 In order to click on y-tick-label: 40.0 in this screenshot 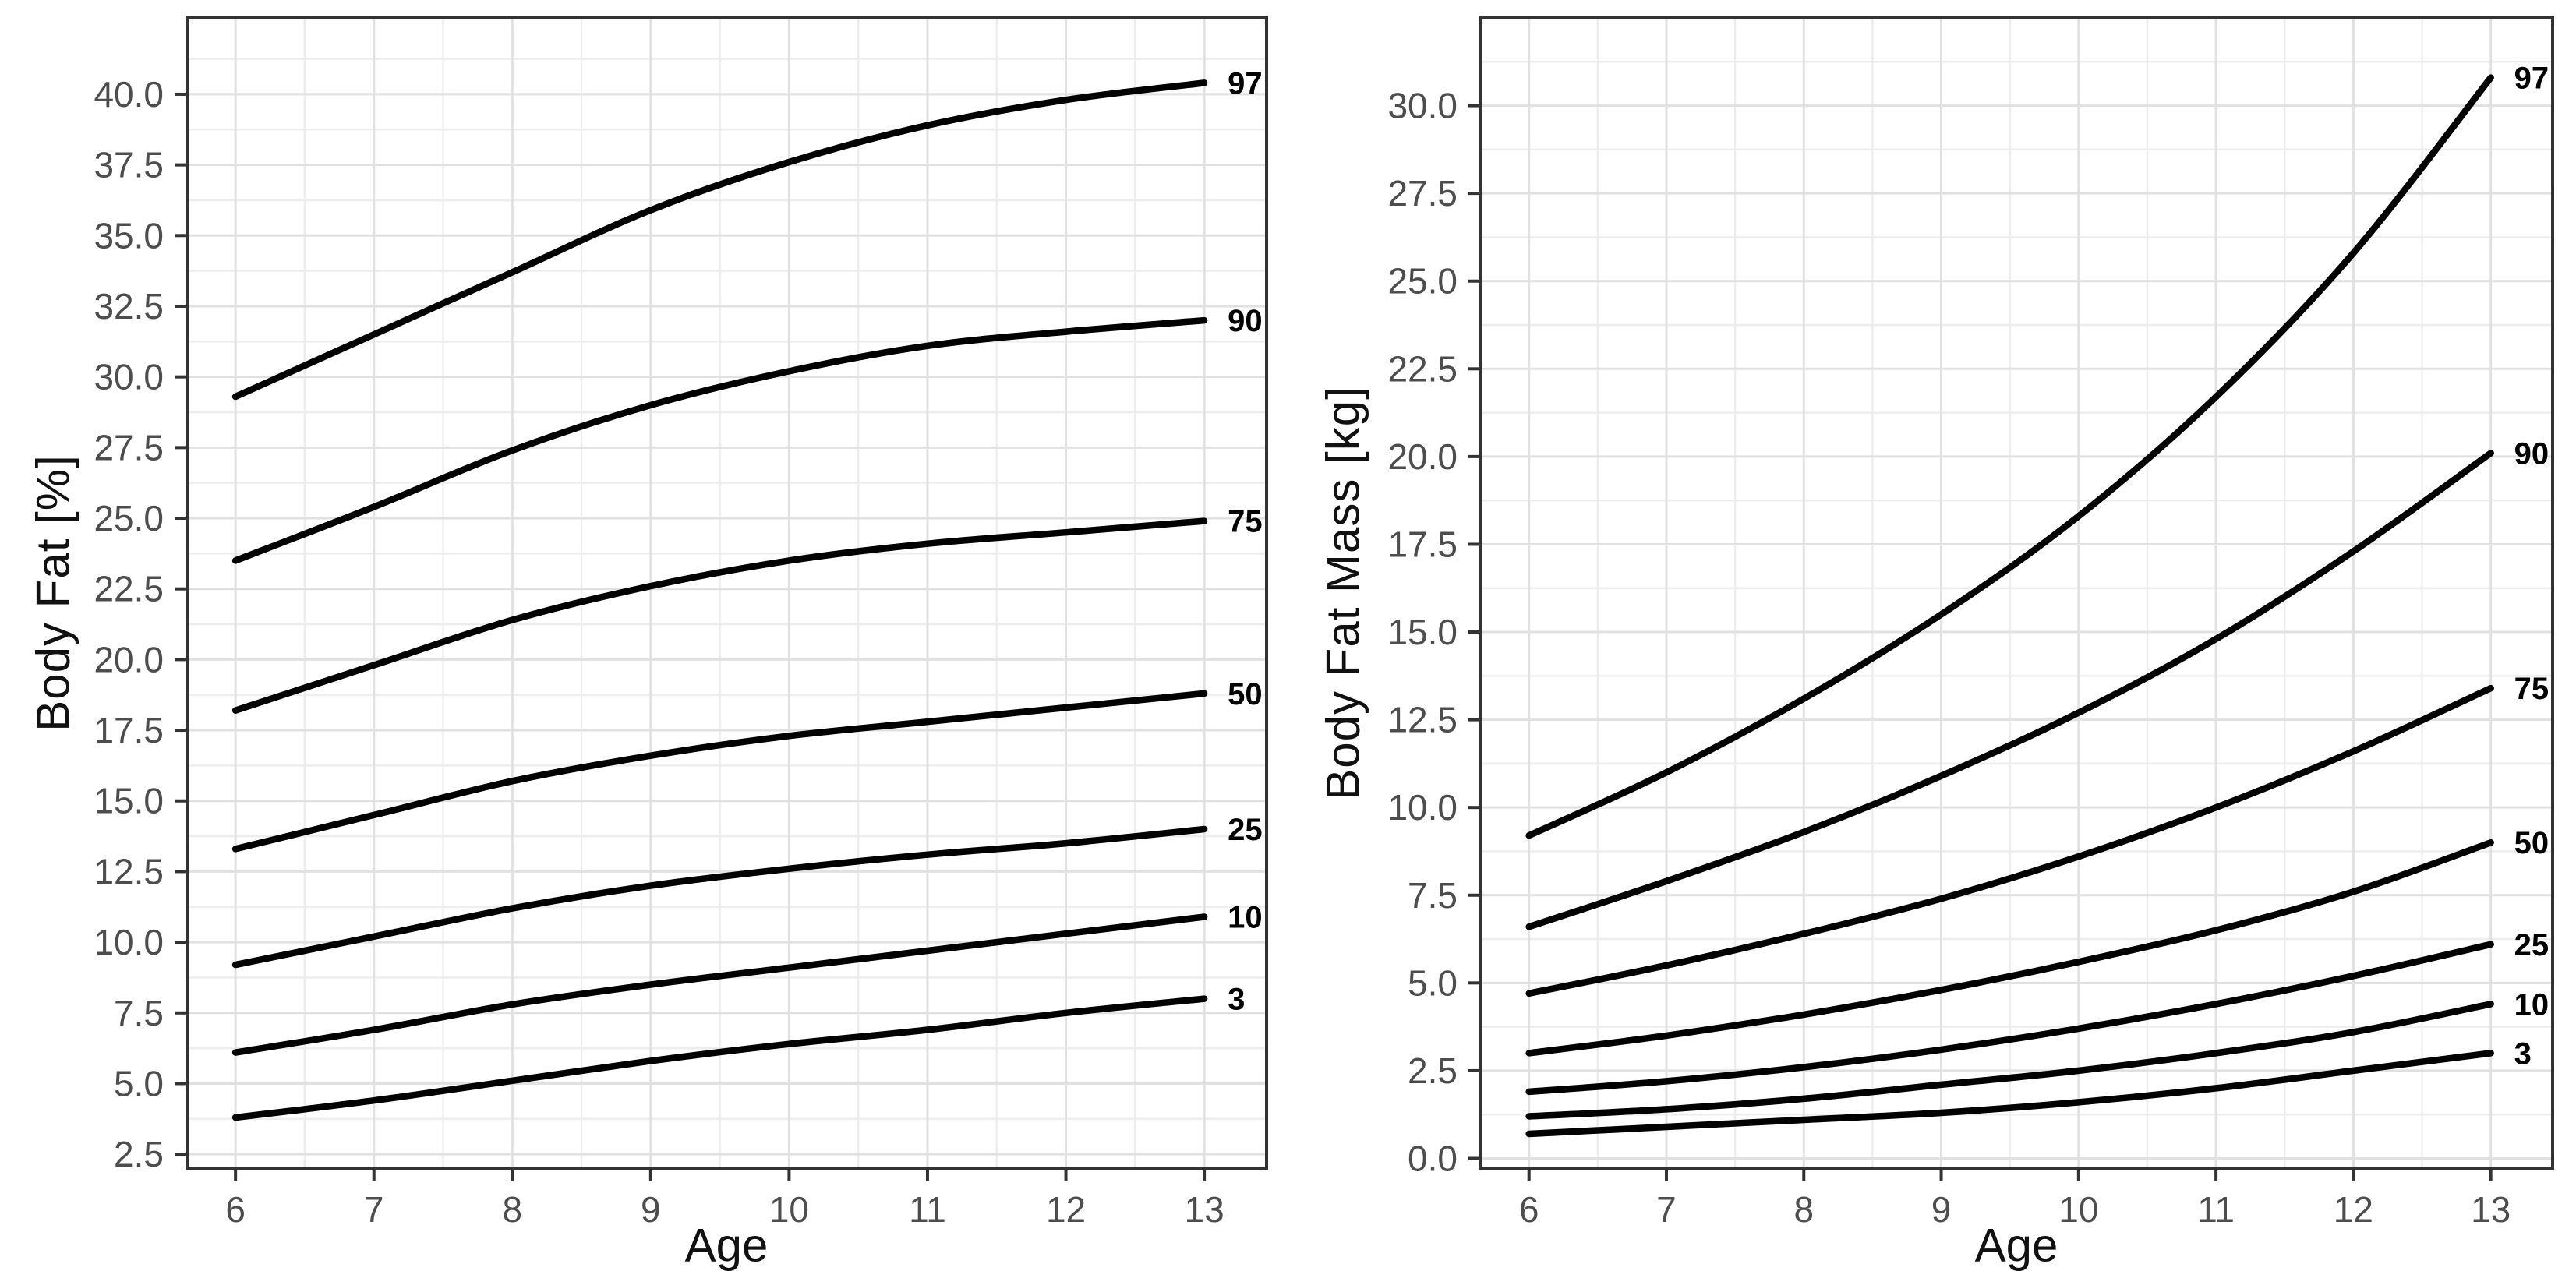, I will do `click(129, 94)`.